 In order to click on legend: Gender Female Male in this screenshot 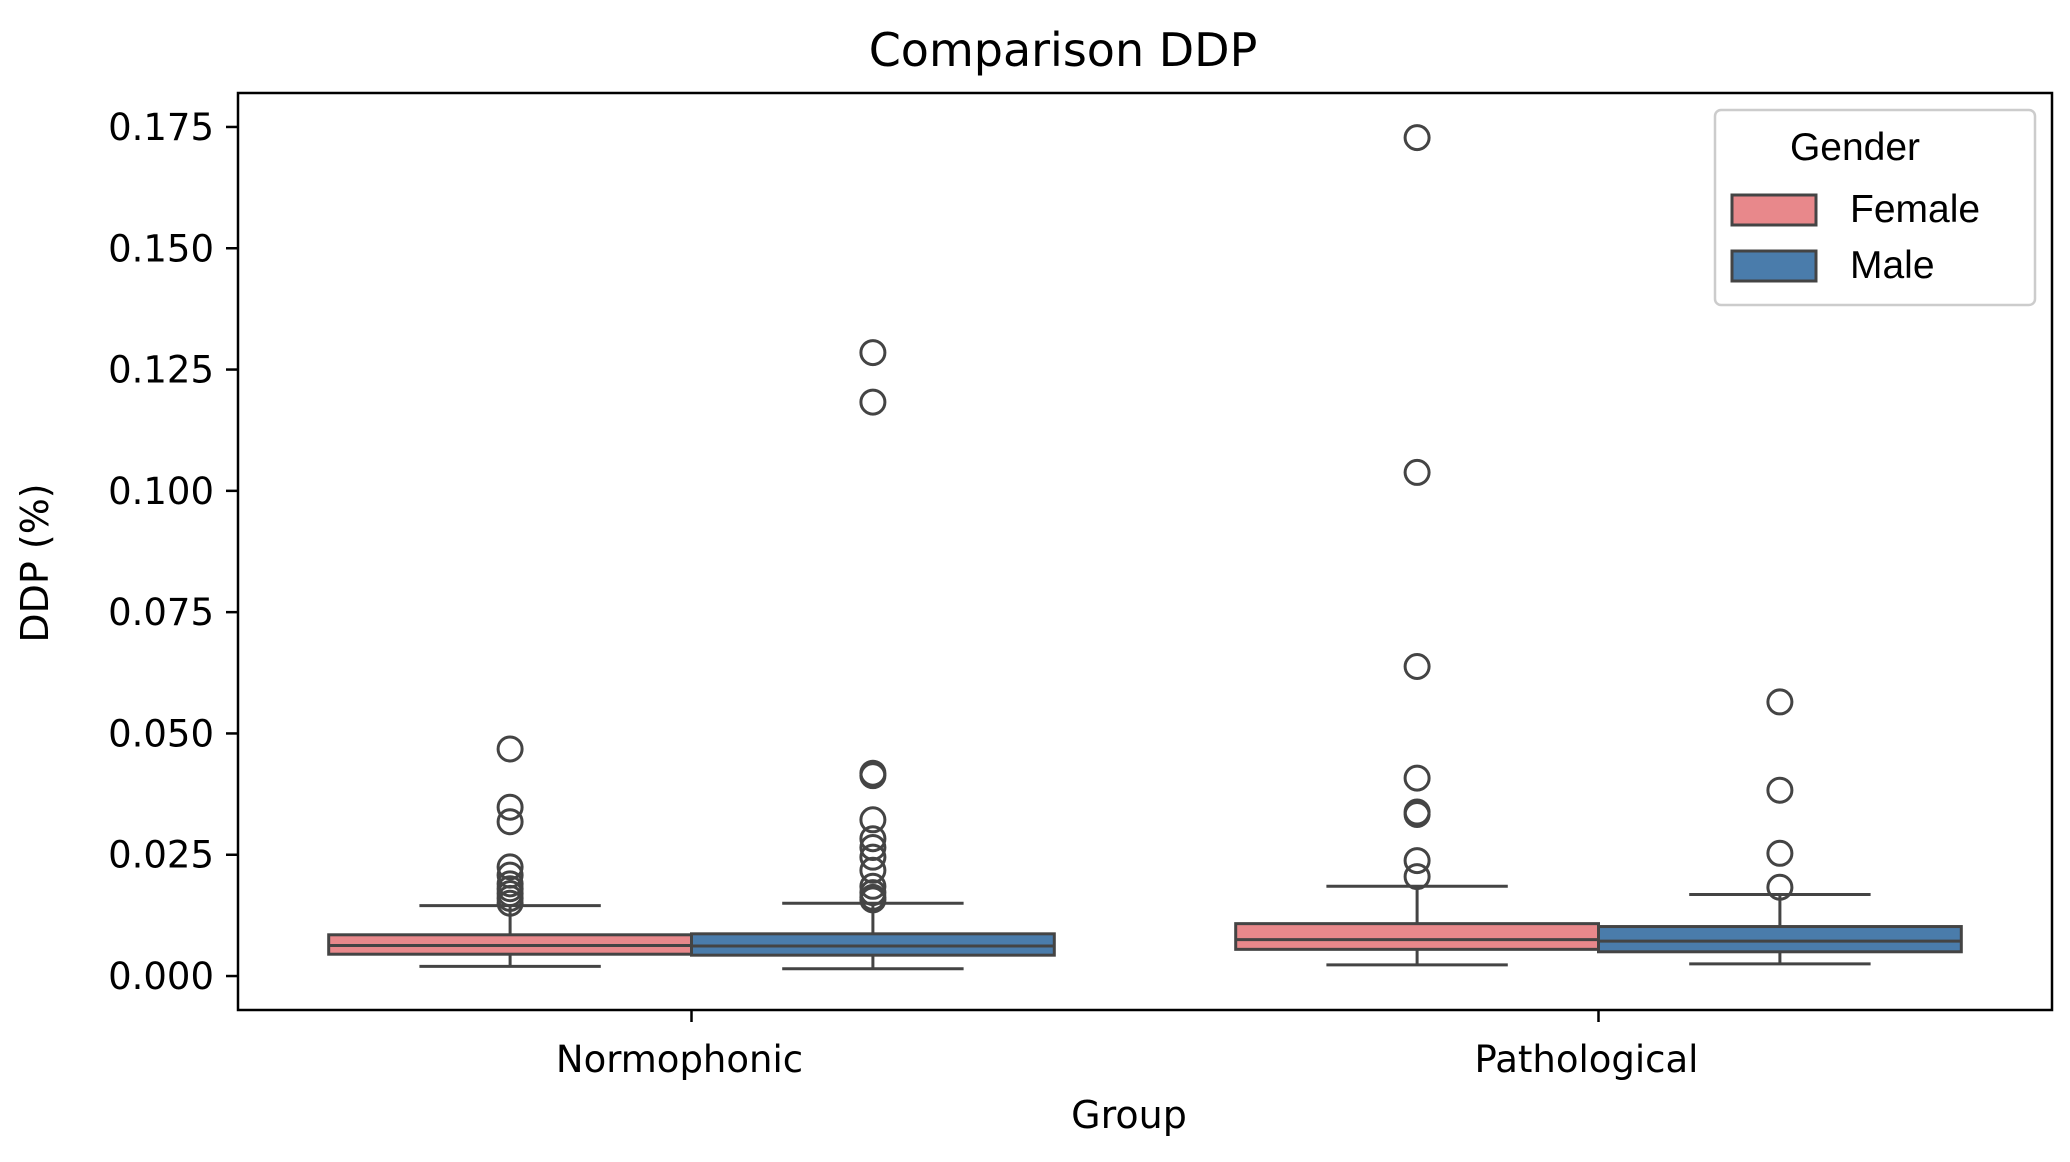, I will do `click(1875, 207)`.